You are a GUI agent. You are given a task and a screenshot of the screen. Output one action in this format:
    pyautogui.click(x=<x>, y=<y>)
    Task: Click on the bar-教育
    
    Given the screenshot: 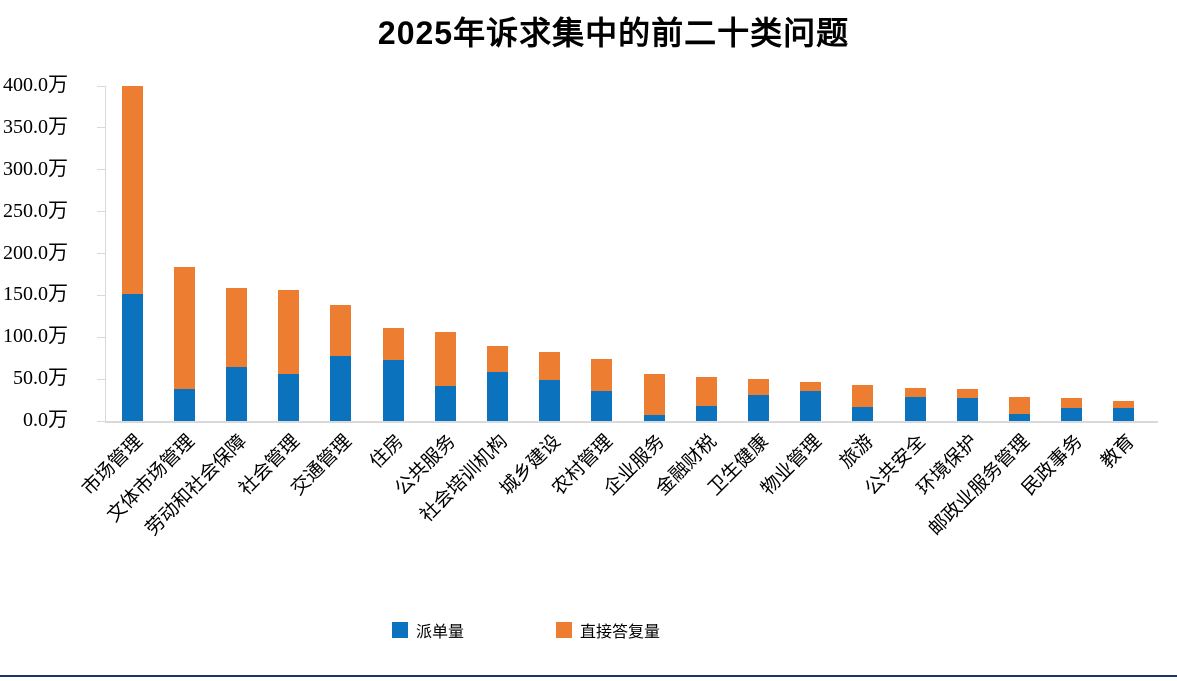 What is the action you would take?
    pyautogui.click(x=1124, y=410)
    